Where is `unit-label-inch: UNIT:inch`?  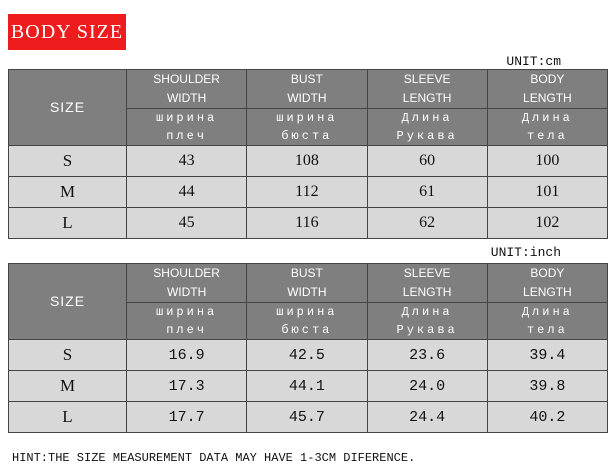 unit-label-inch: UNIT:inch is located at coordinates (525, 252).